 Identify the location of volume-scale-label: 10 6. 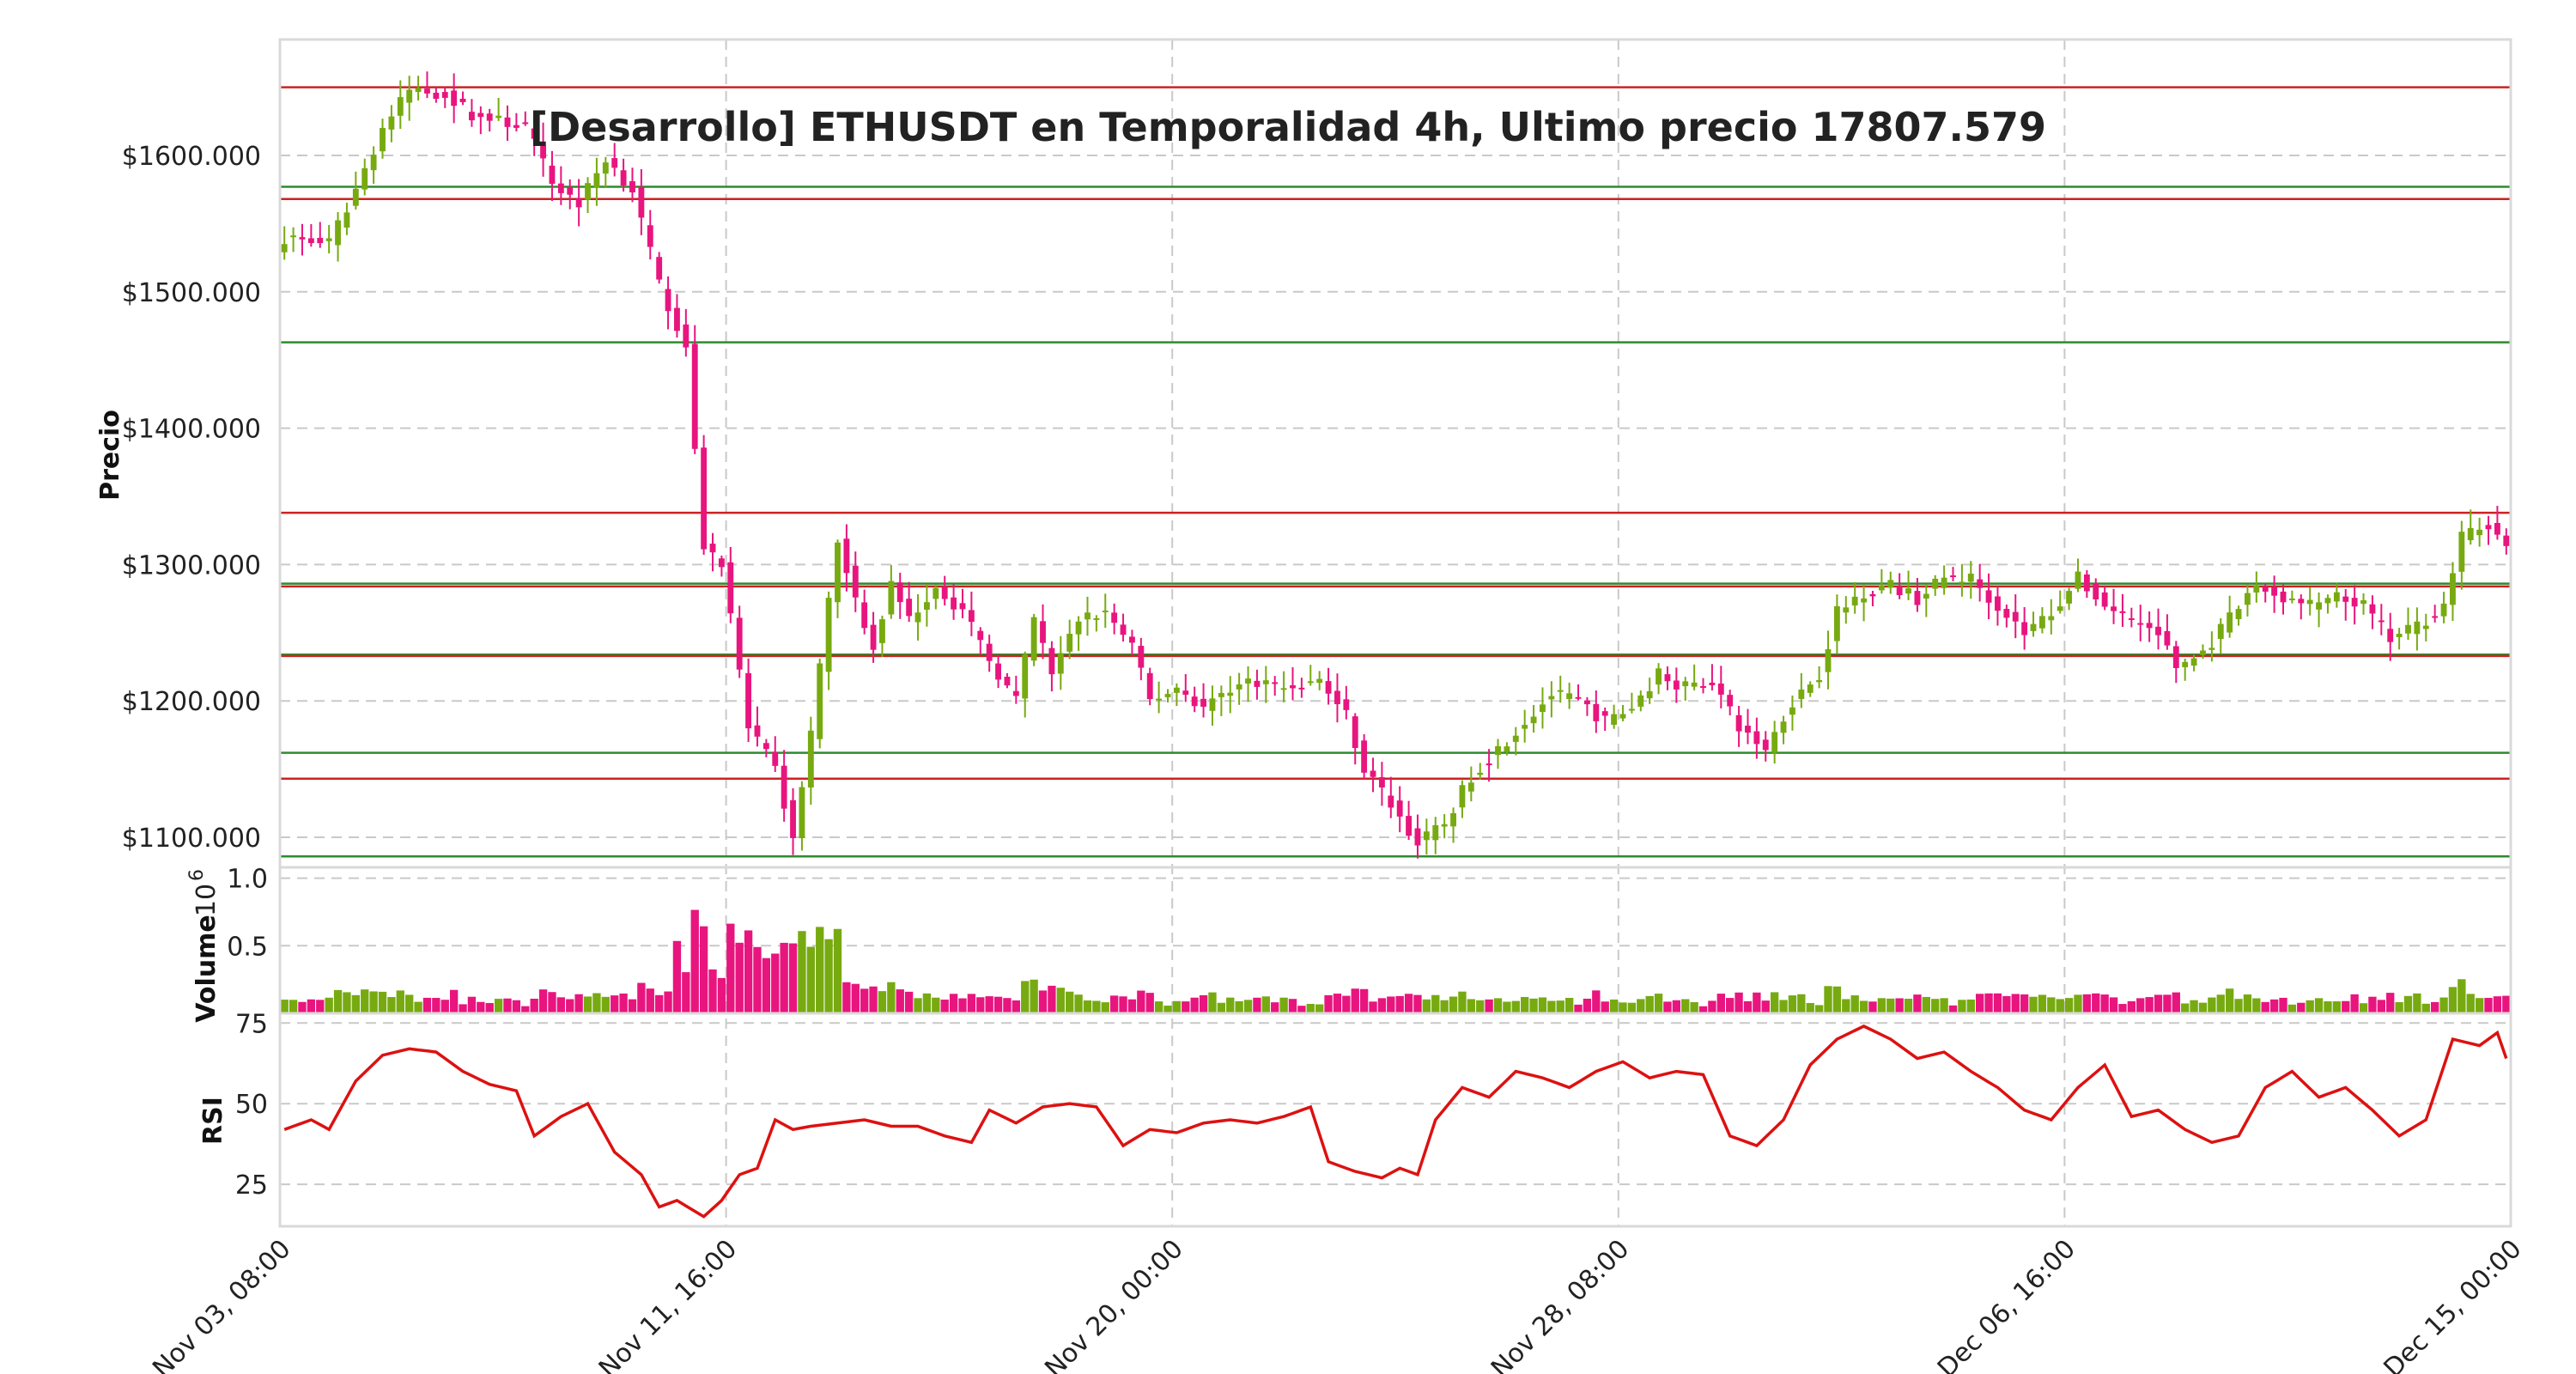
(204, 892).